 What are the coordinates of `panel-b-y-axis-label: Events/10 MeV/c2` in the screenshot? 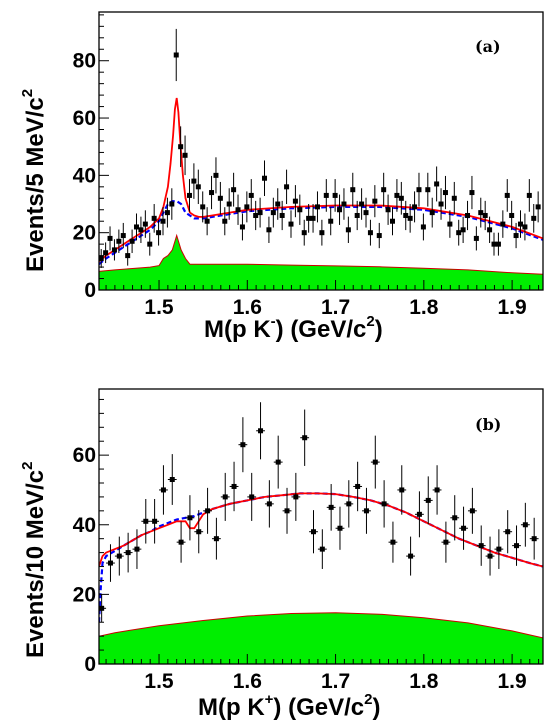 It's located at (34, 560).